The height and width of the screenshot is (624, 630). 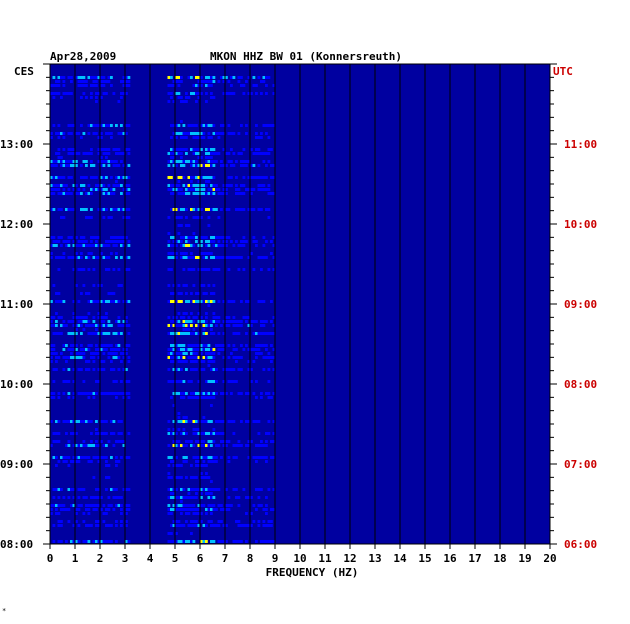 I want to click on x-tick-label: 7, so click(x=225, y=558).